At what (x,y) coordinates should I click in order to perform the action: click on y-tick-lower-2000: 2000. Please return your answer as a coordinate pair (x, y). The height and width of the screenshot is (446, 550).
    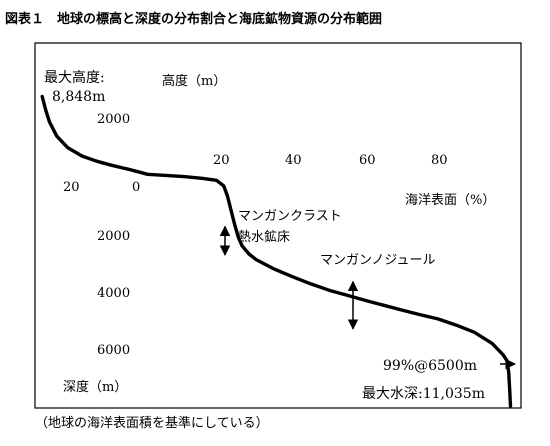
    Looking at the image, I should click on (113, 236).